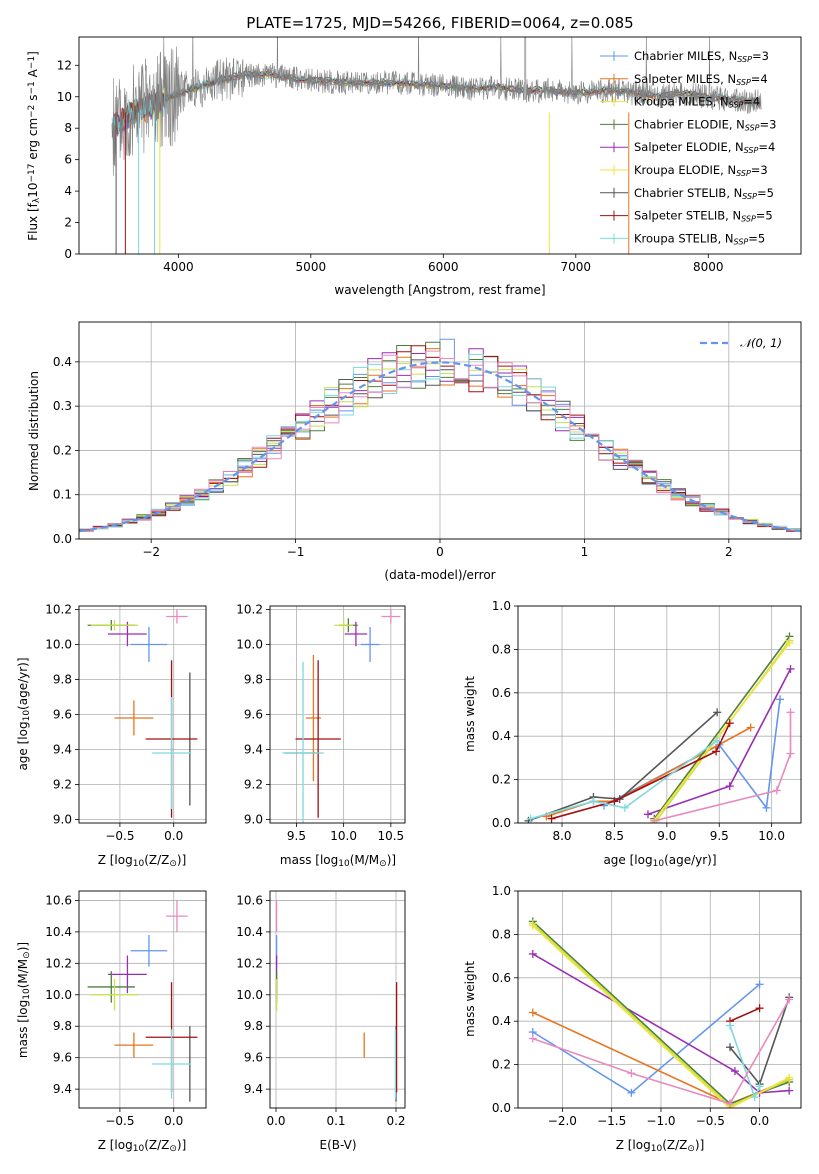 The height and width of the screenshot is (1174, 819). What do you see at coordinates (633, 1145) in the screenshot?
I see `weight-vs-Z-xlabel-part: Z [log` at bounding box center [633, 1145].